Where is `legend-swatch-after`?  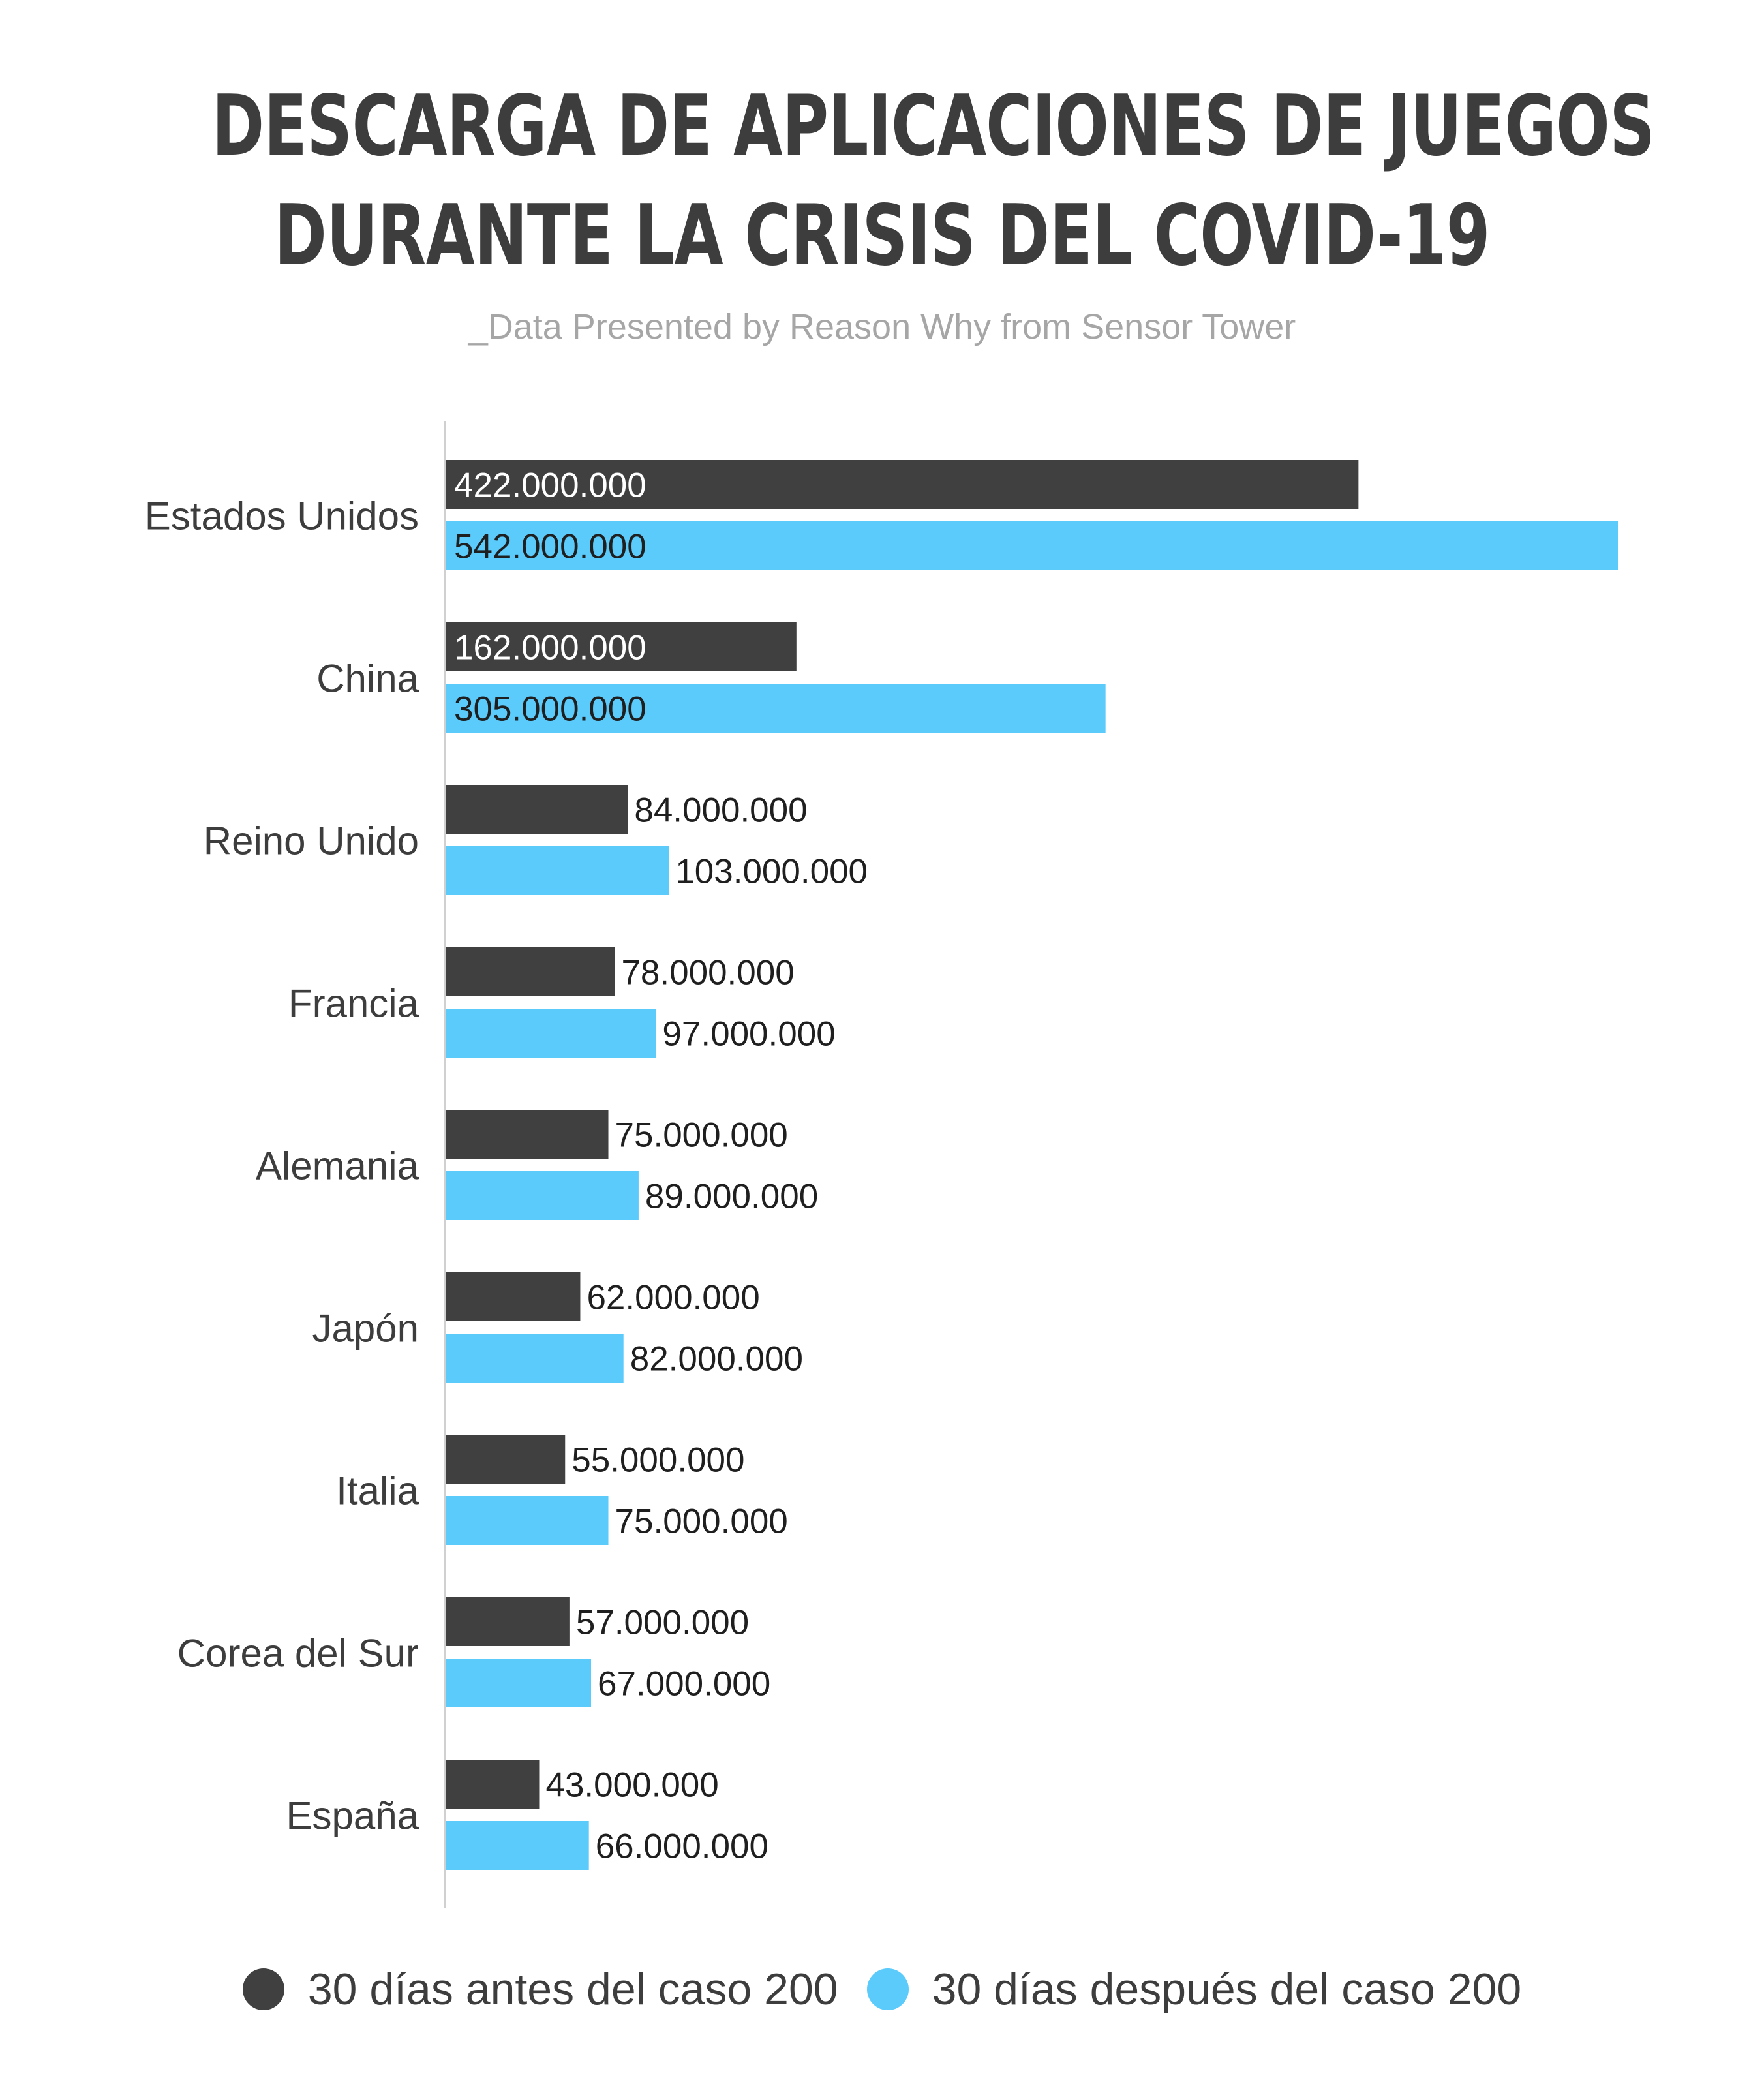
legend-swatch-after is located at coordinates (887, 1989).